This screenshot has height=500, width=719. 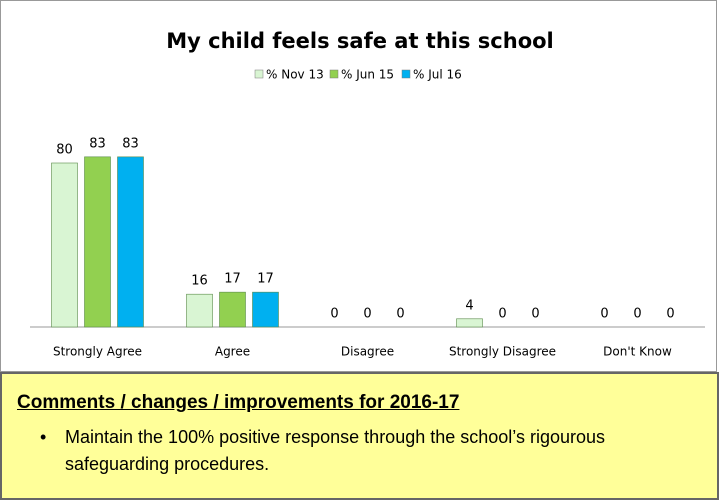 What do you see at coordinates (199, 281) in the screenshot?
I see `data-label: 16` at bounding box center [199, 281].